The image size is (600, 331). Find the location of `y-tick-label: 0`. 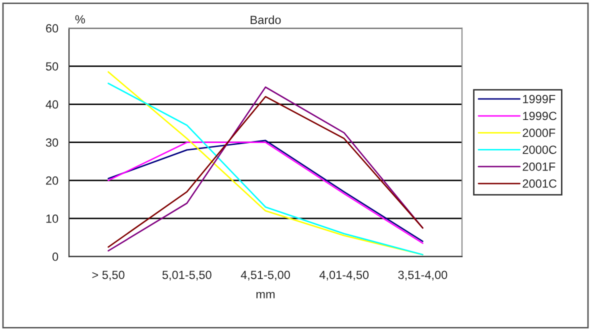

y-tick-label: 0 is located at coordinates (55, 256).